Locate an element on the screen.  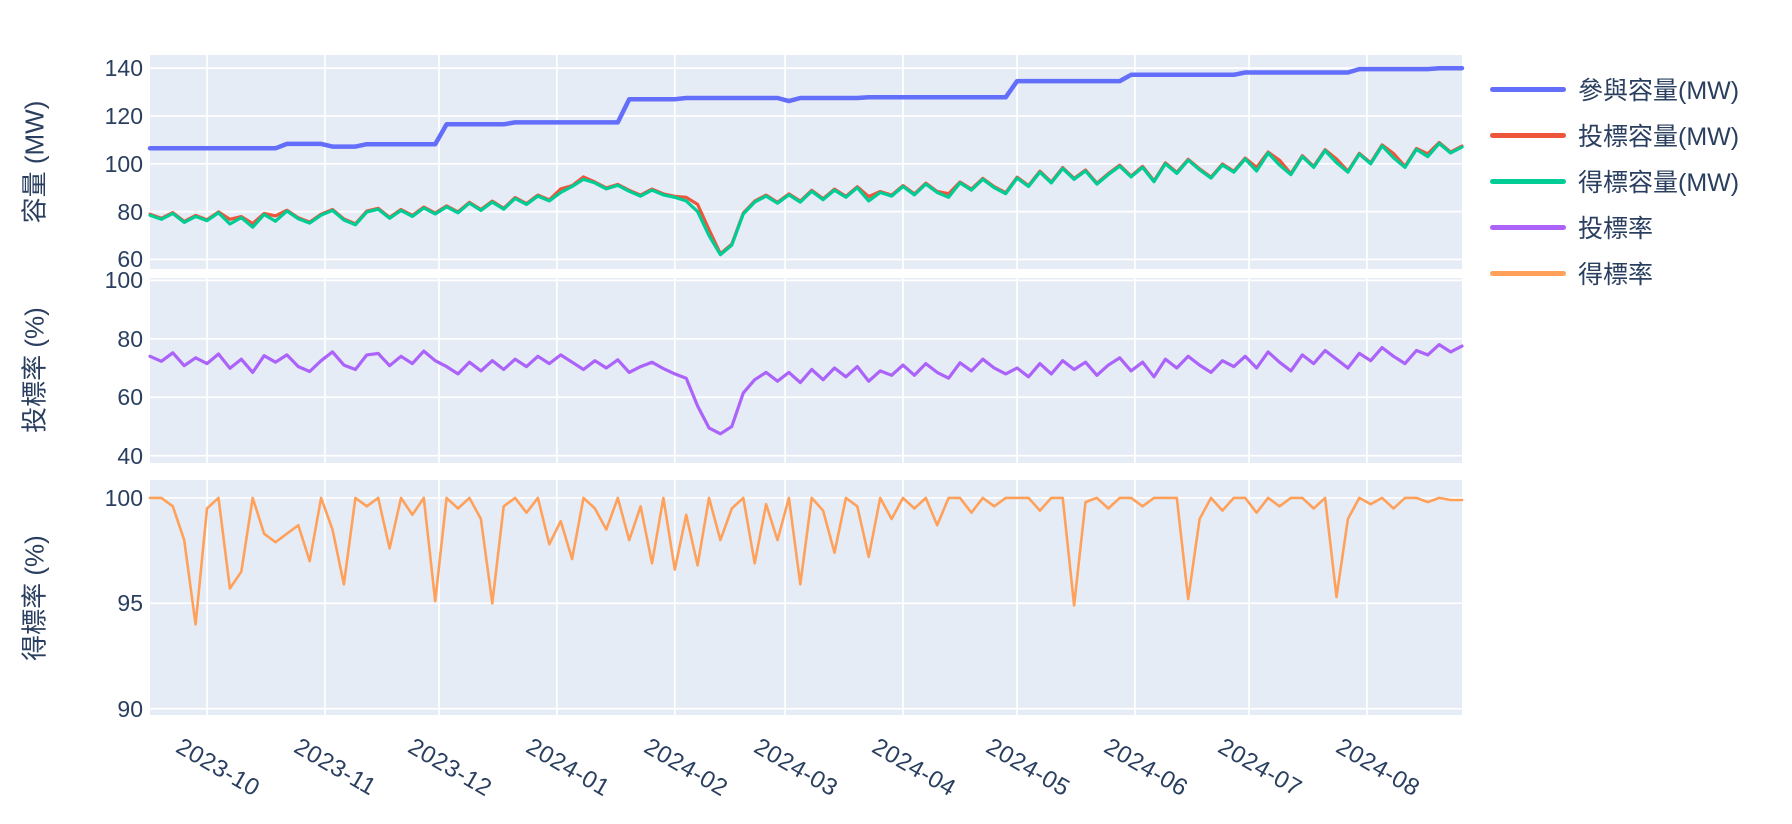
y-tick-label: 90 is located at coordinates (130, 709).